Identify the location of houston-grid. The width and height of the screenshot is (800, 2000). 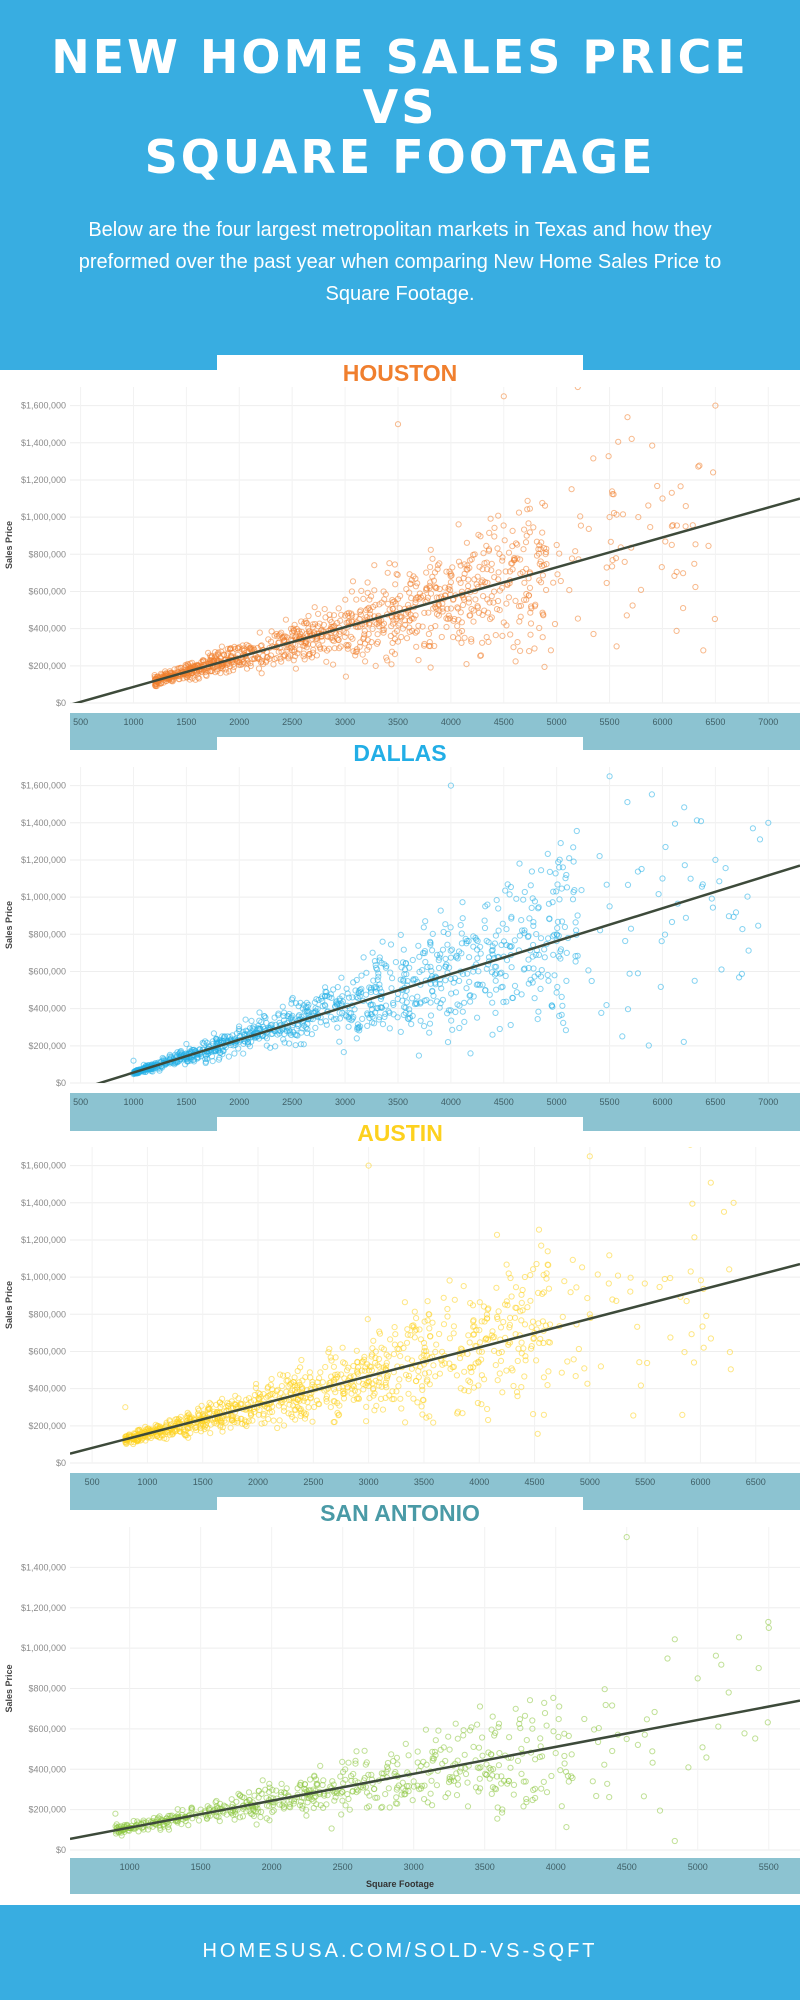
(435, 545).